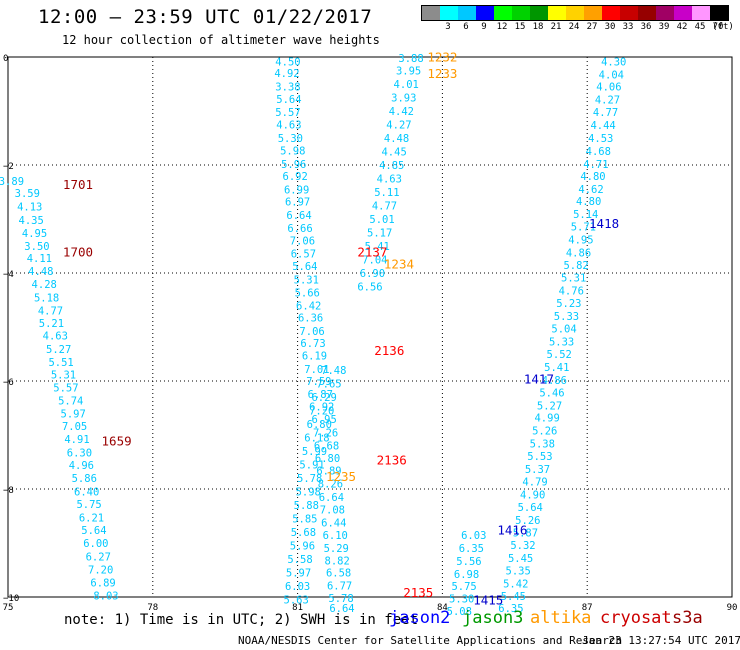  Describe the element at coordinates (31, 221) in the screenshot. I see `wave-height-value: 4.35` at that location.